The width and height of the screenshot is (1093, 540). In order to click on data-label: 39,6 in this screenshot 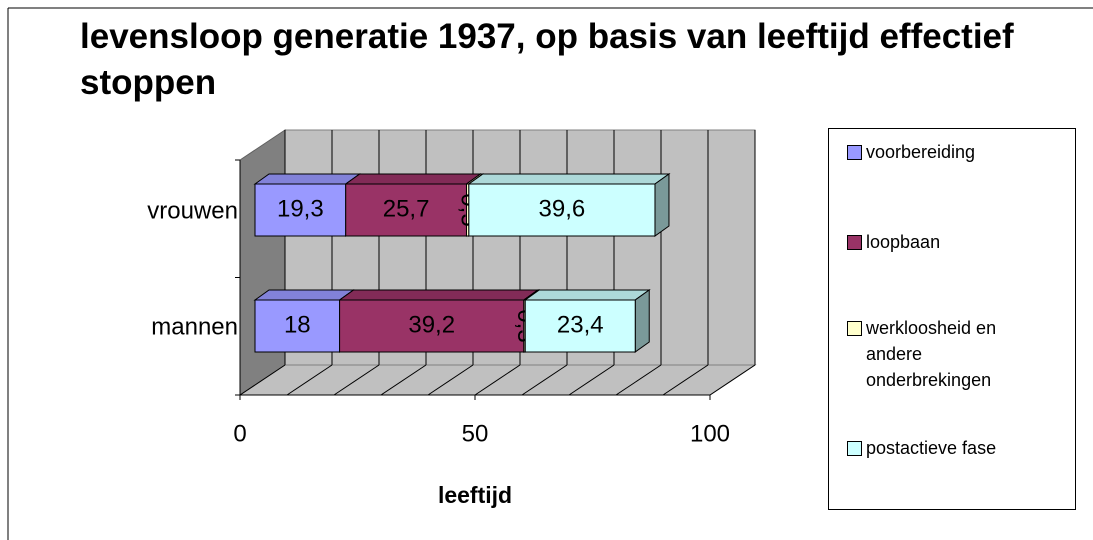, I will do `click(562, 208)`.